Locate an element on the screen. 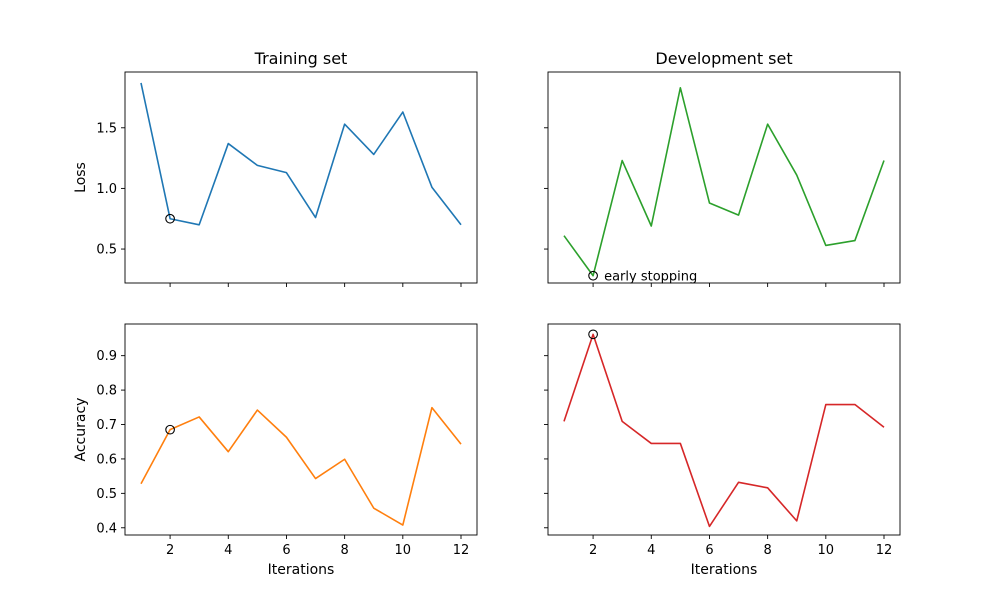 This screenshot has height=600, width=1000. y-axis-label: Loss is located at coordinates (81, 177).